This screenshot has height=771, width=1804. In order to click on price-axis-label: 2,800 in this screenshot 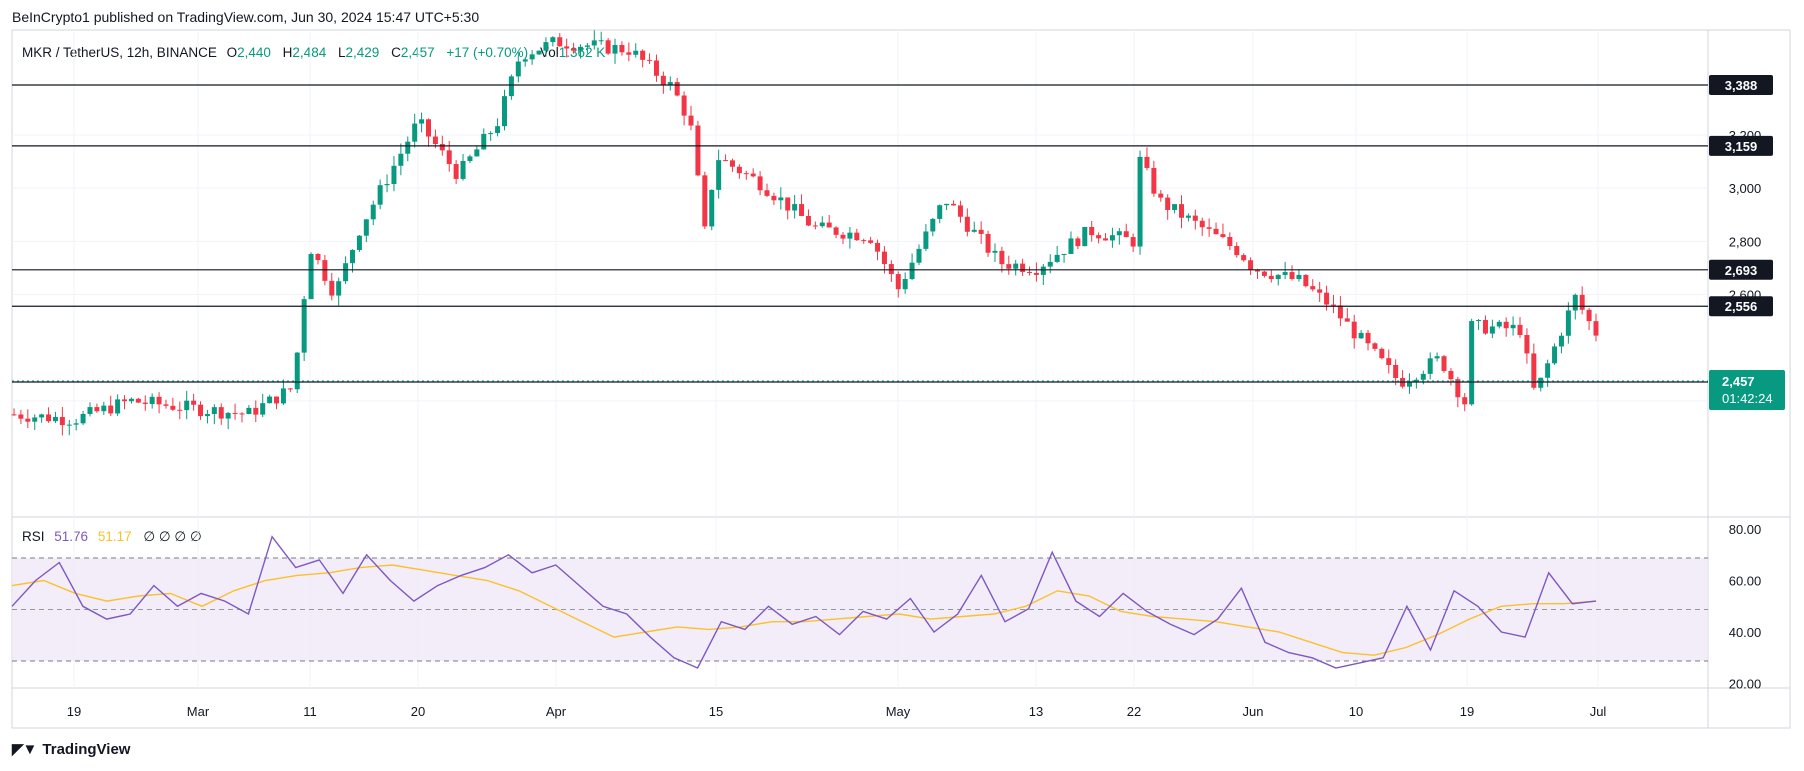, I will do `click(1745, 241)`.